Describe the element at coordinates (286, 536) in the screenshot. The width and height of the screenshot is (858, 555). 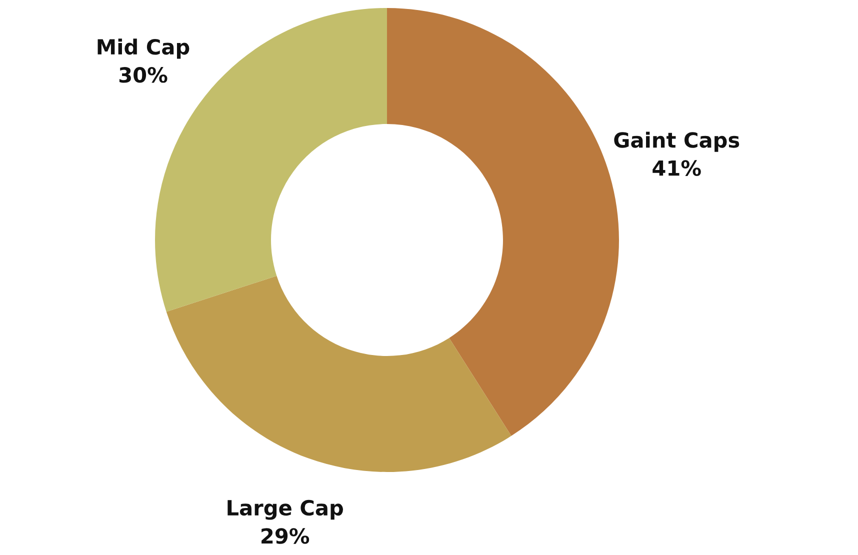
I see `data-label: 29%` at that location.